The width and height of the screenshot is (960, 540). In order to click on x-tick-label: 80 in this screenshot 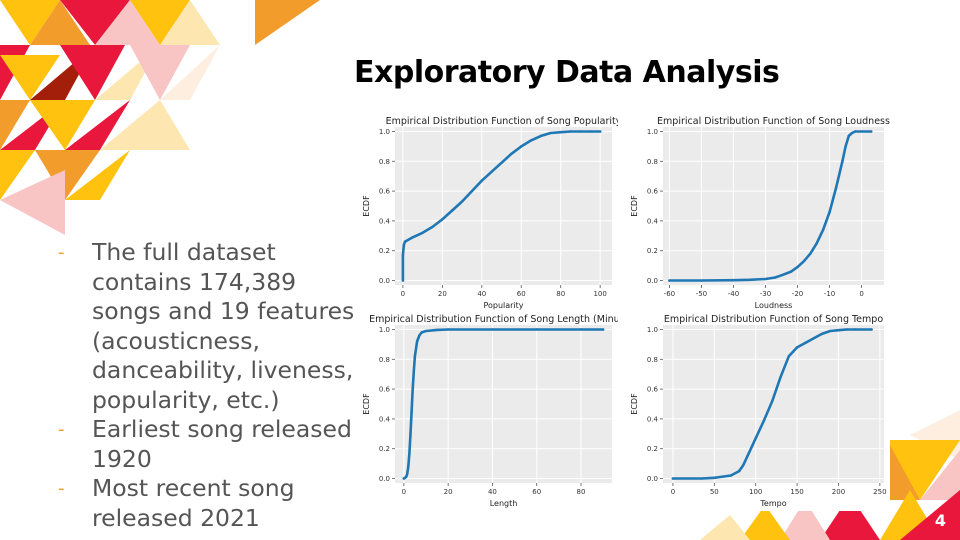, I will do `click(581, 492)`.